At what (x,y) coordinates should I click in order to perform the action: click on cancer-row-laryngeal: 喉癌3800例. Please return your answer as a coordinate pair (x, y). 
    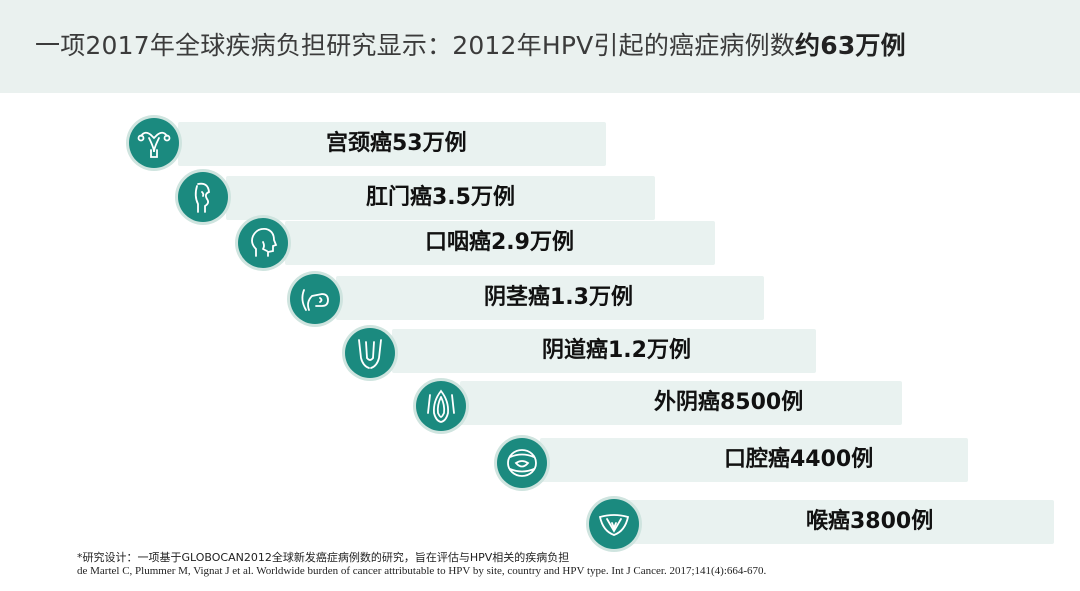
    Looking at the image, I should click on (834, 522).